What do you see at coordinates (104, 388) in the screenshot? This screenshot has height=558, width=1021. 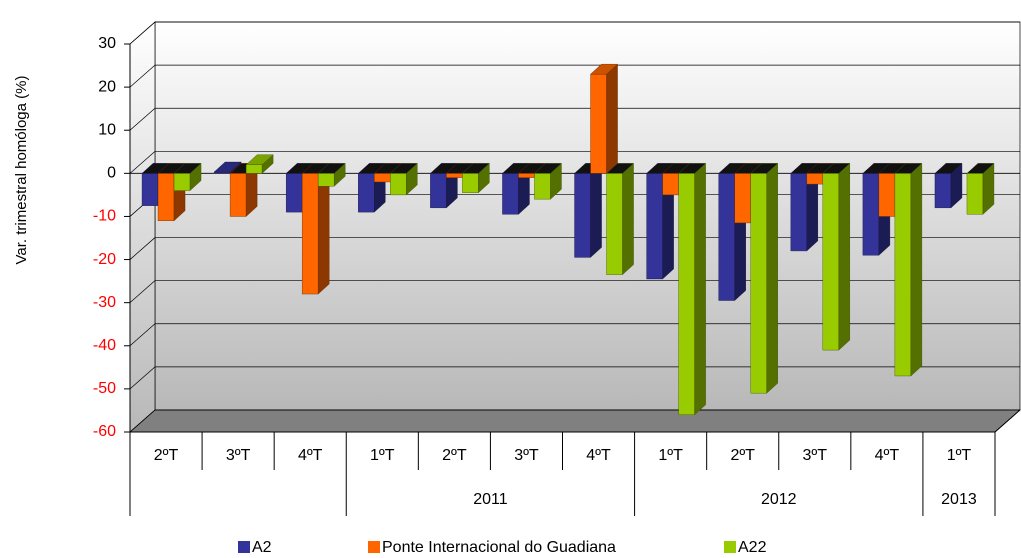 I see `y-tick-label: -50` at bounding box center [104, 388].